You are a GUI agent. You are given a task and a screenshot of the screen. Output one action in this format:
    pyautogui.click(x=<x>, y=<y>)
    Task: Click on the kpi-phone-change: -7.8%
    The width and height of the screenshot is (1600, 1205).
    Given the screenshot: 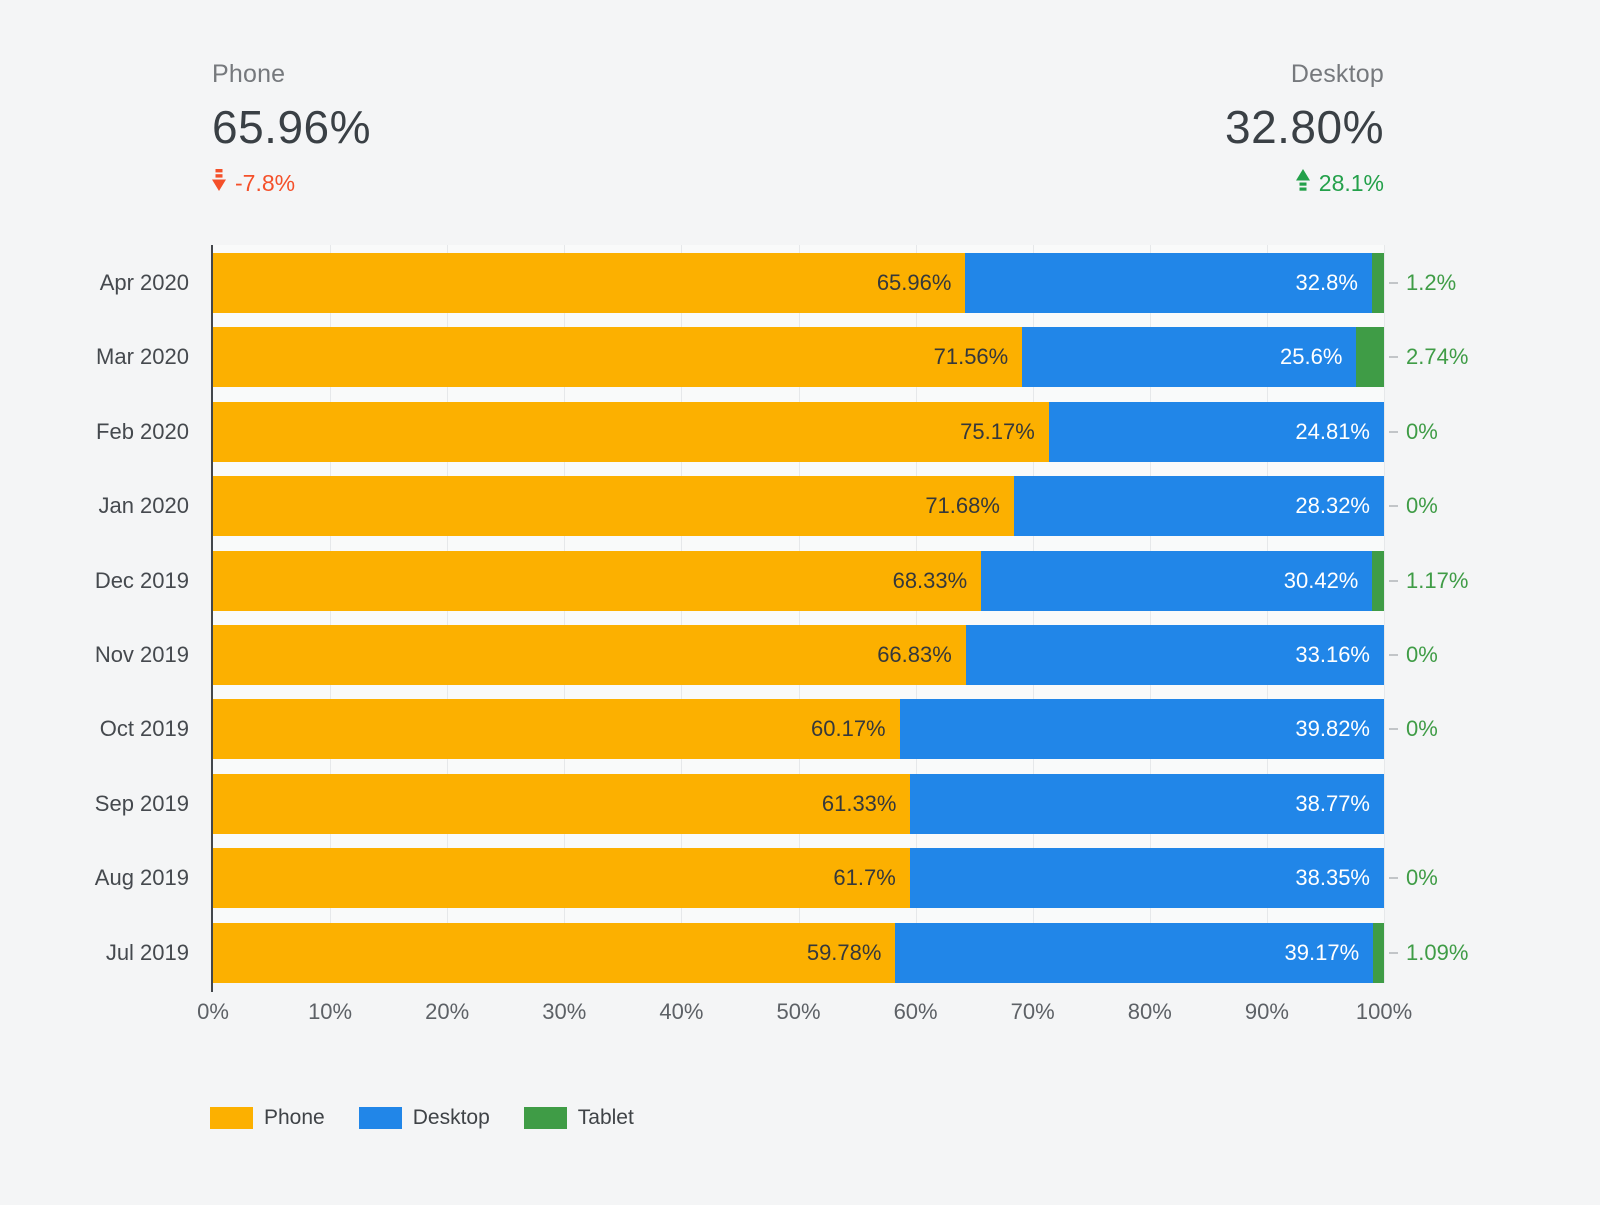 What is the action you would take?
    pyautogui.click(x=291, y=183)
    